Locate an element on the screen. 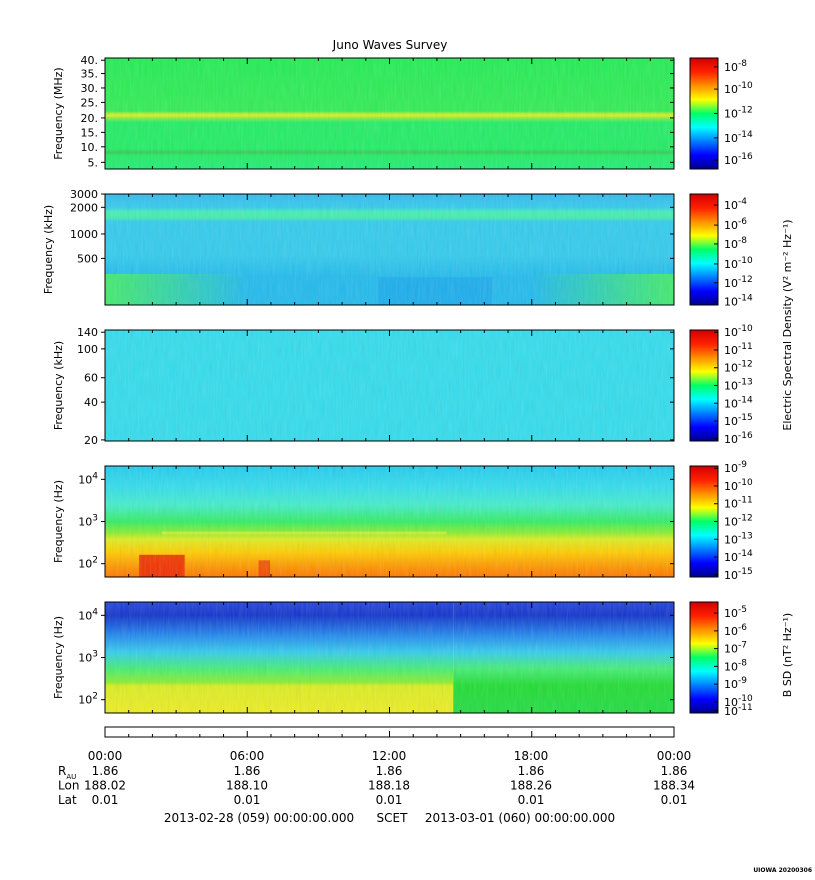  y-tick-label: 1000 is located at coordinates (84, 234).